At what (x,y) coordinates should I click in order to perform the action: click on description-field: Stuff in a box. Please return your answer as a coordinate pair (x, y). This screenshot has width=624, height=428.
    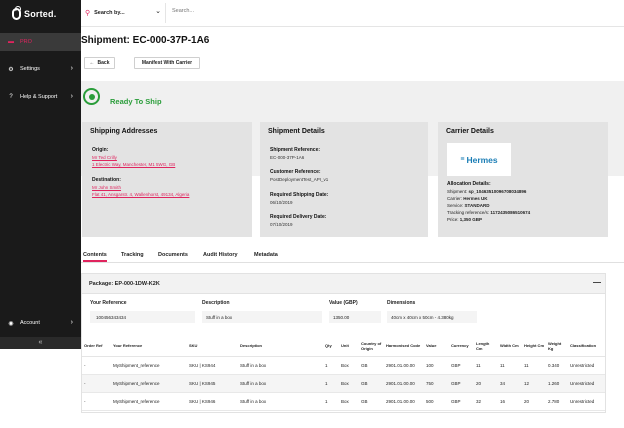
    Looking at the image, I should click on (262, 317).